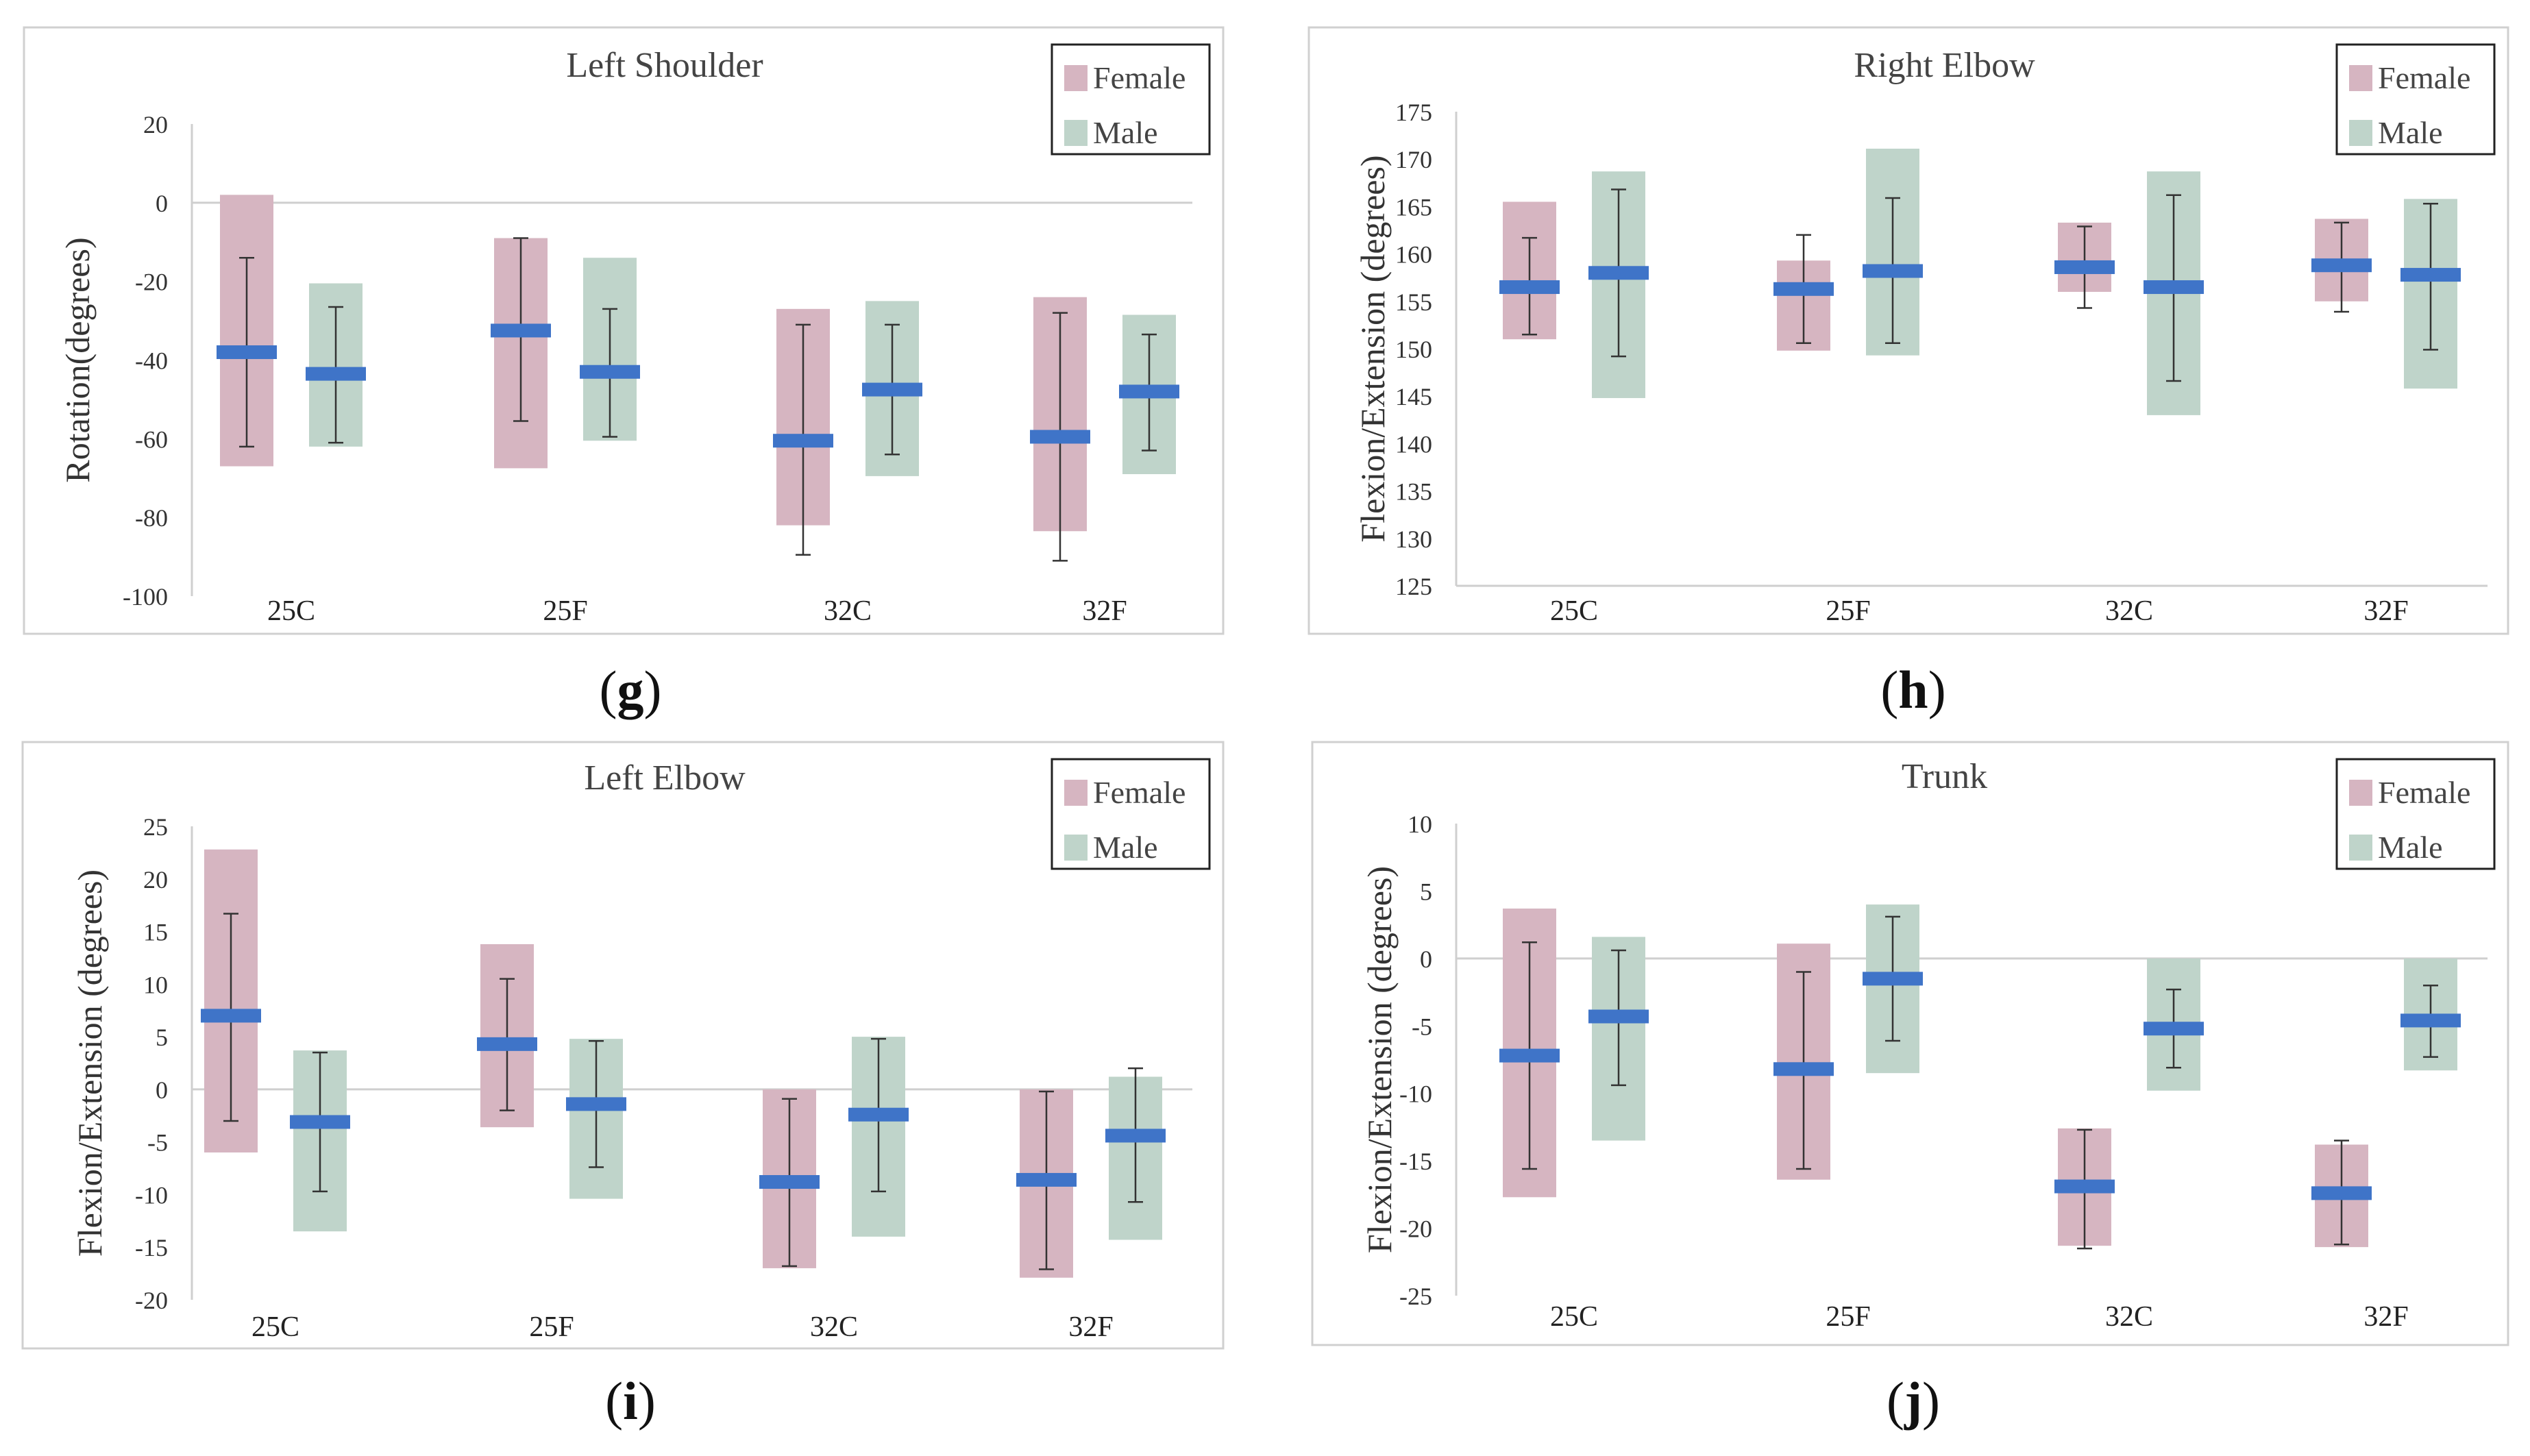  I want to click on y-tick-label: 165, so click(1413, 207).